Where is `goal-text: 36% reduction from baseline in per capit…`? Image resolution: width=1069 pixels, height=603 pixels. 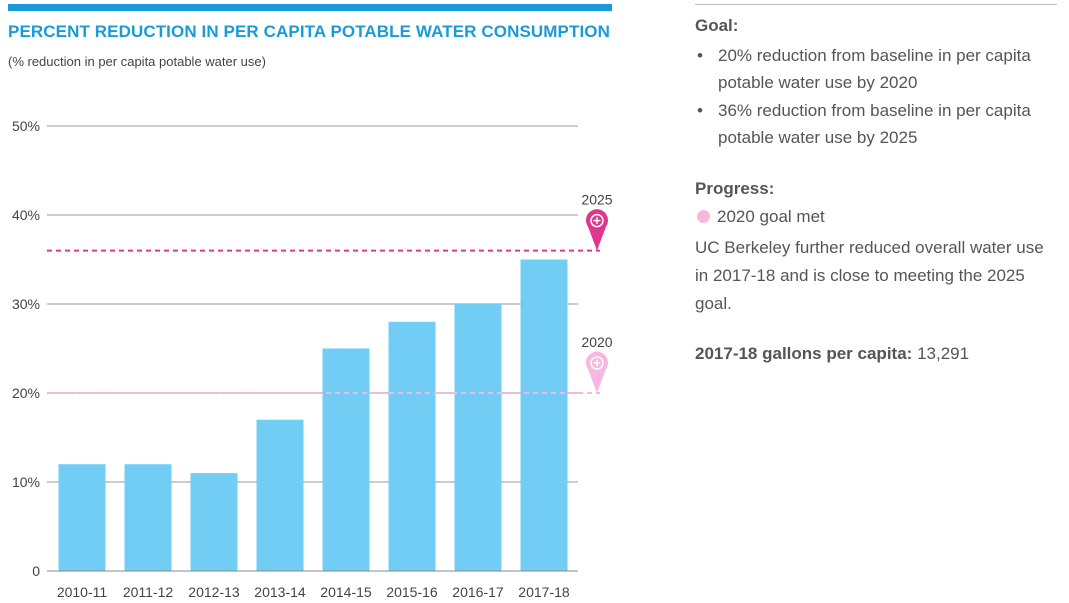
goal-text: 36% reduction from baseline in per capit… is located at coordinates (874, 124).